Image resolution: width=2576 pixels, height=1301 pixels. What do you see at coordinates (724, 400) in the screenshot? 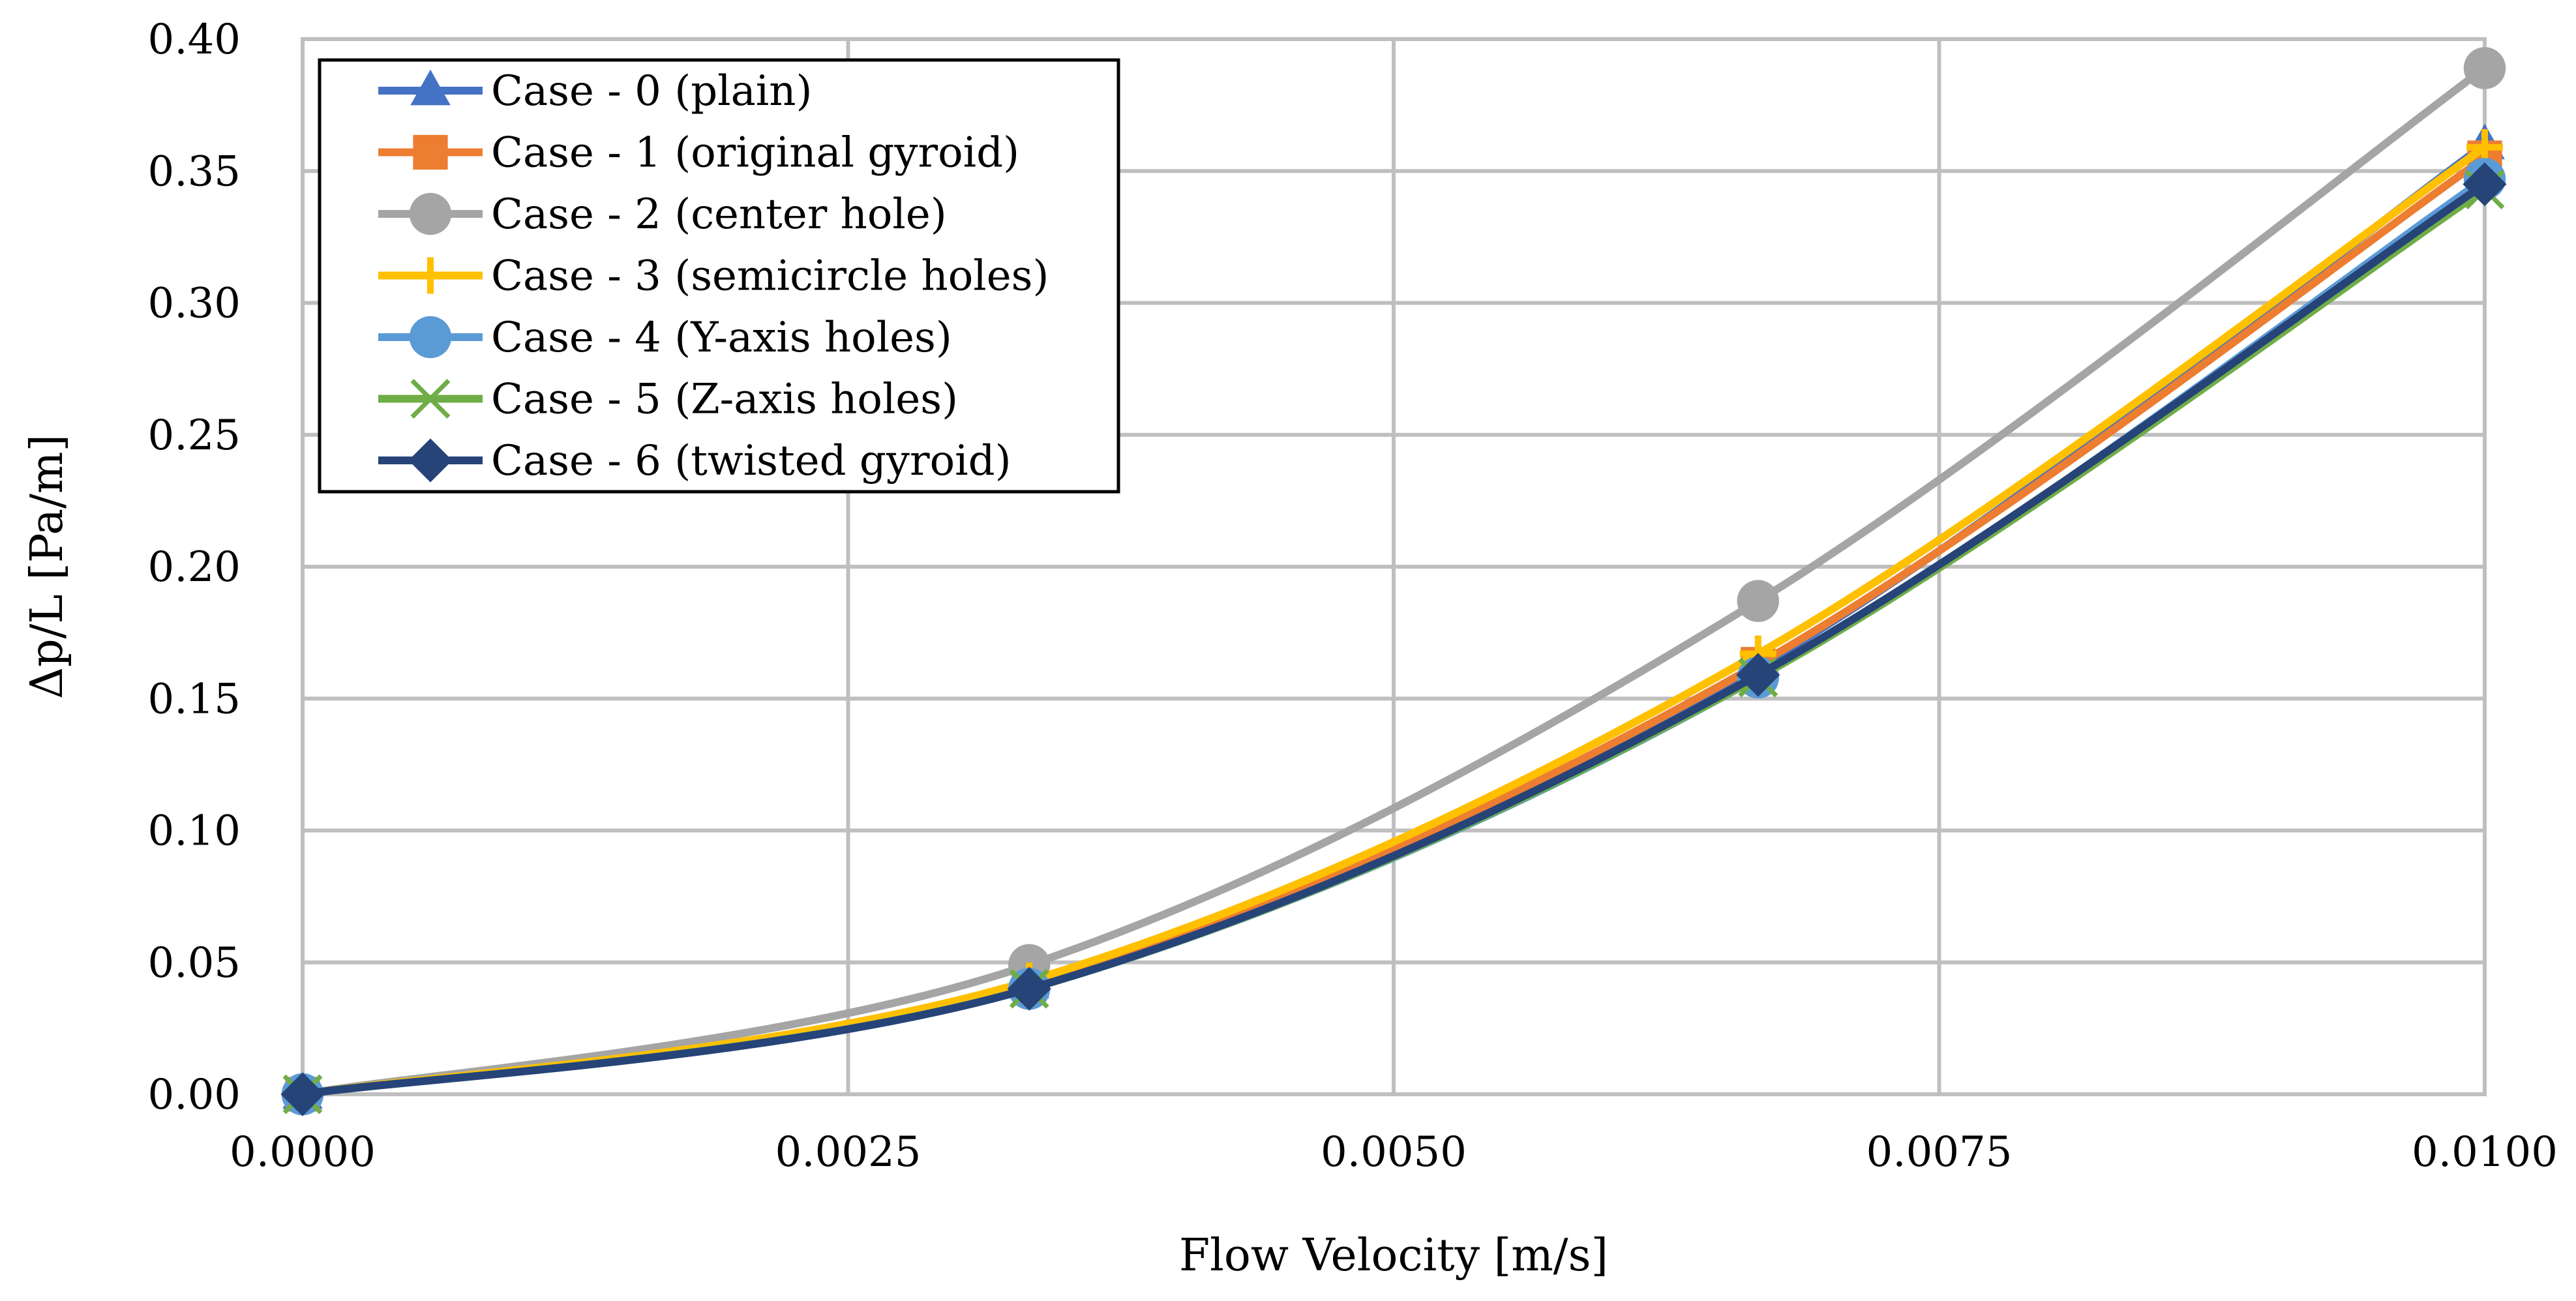
I see `legend-label: Case - 5 (Z-axis holes)` at bounding box center [724, 400].